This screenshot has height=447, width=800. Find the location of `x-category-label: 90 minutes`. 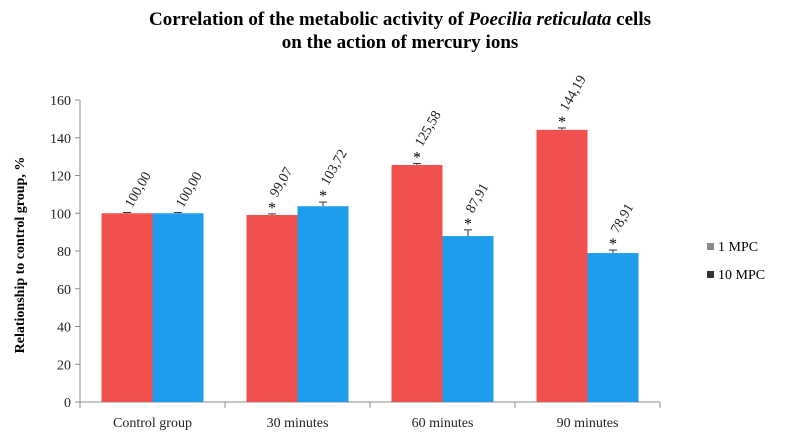

x-category-label: 90 minutes is located at coordinates (588, 423).